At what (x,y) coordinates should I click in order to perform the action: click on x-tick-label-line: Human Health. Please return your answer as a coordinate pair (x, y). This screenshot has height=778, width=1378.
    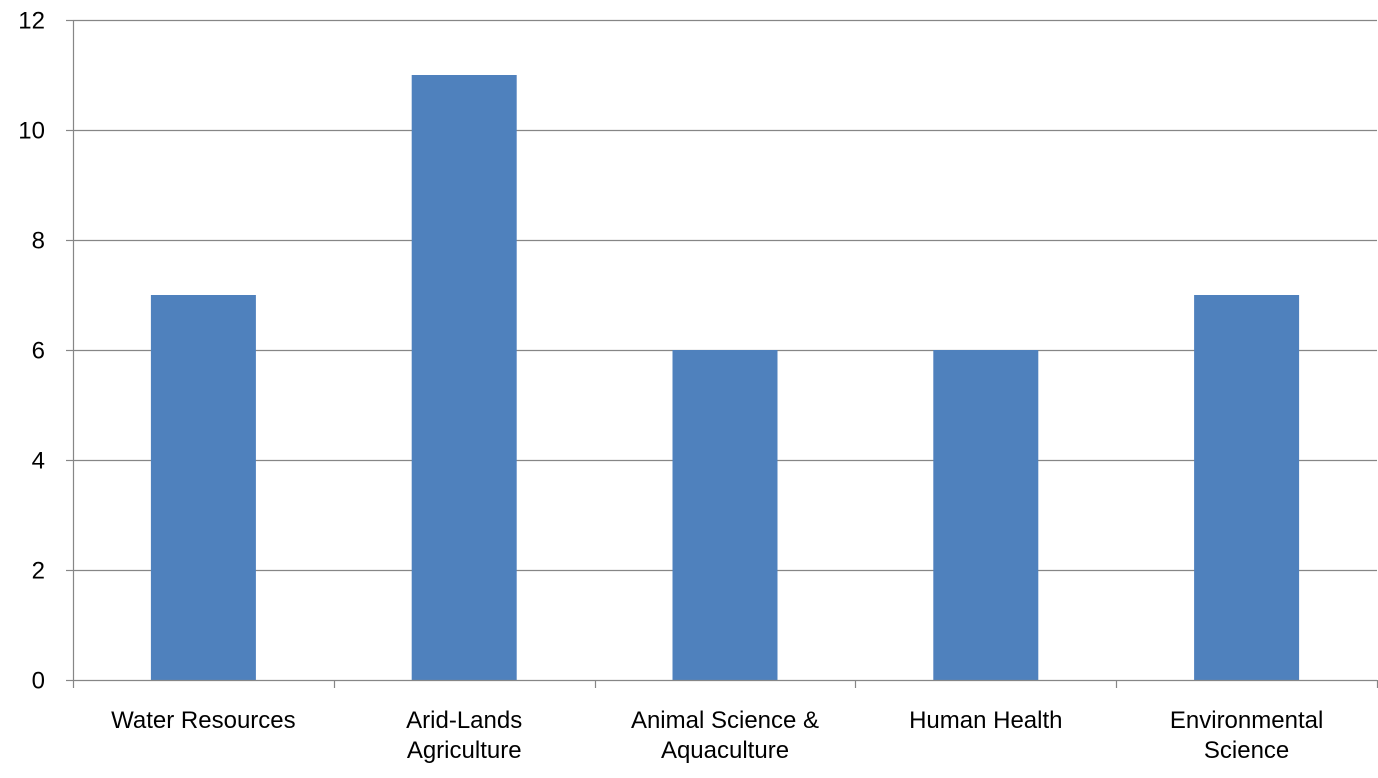
    Looking at the image, I should click on (985, 720).